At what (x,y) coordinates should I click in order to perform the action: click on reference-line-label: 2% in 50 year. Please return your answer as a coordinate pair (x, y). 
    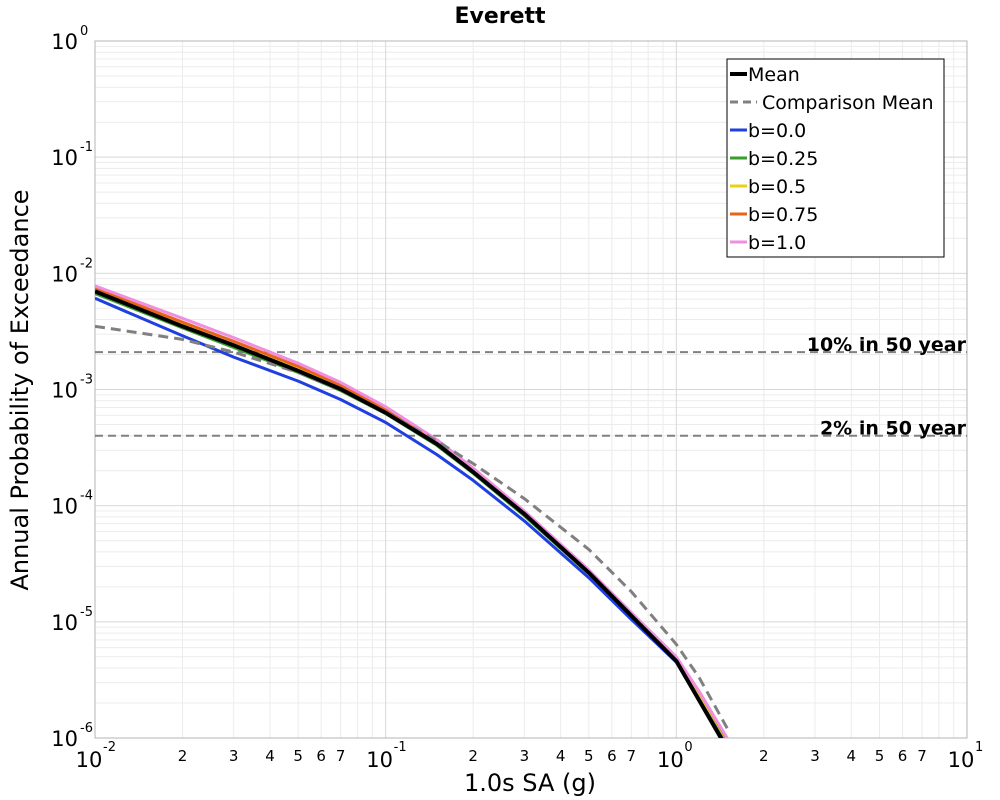
    Looking at the image, I should click on (893, 429).